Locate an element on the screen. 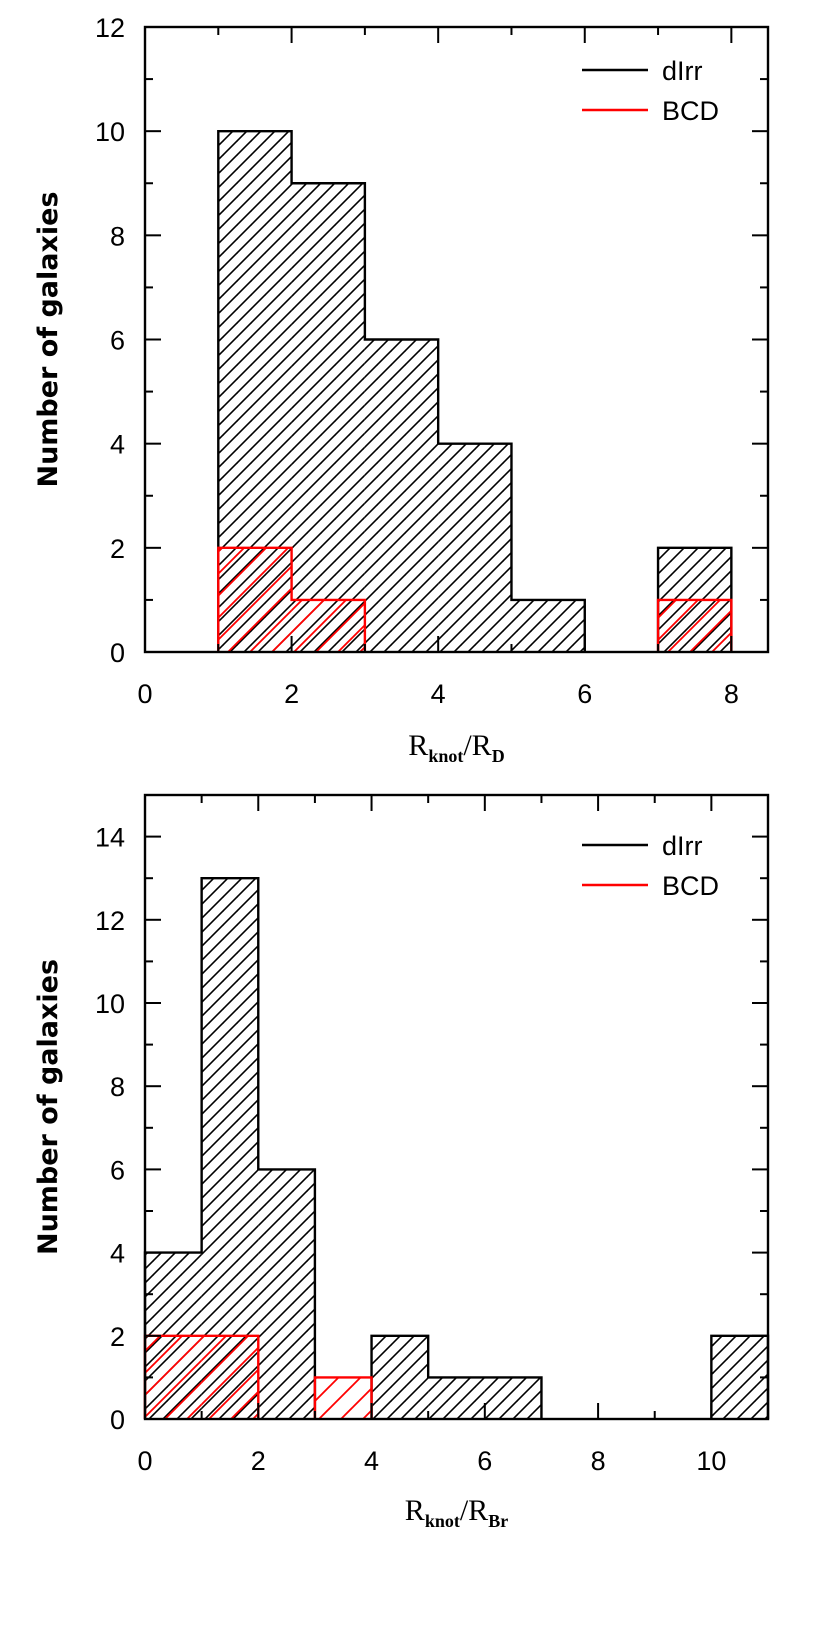 The image size is (830, 1626). y-tick-label-14: 14 is located at coordinates (110, 838).